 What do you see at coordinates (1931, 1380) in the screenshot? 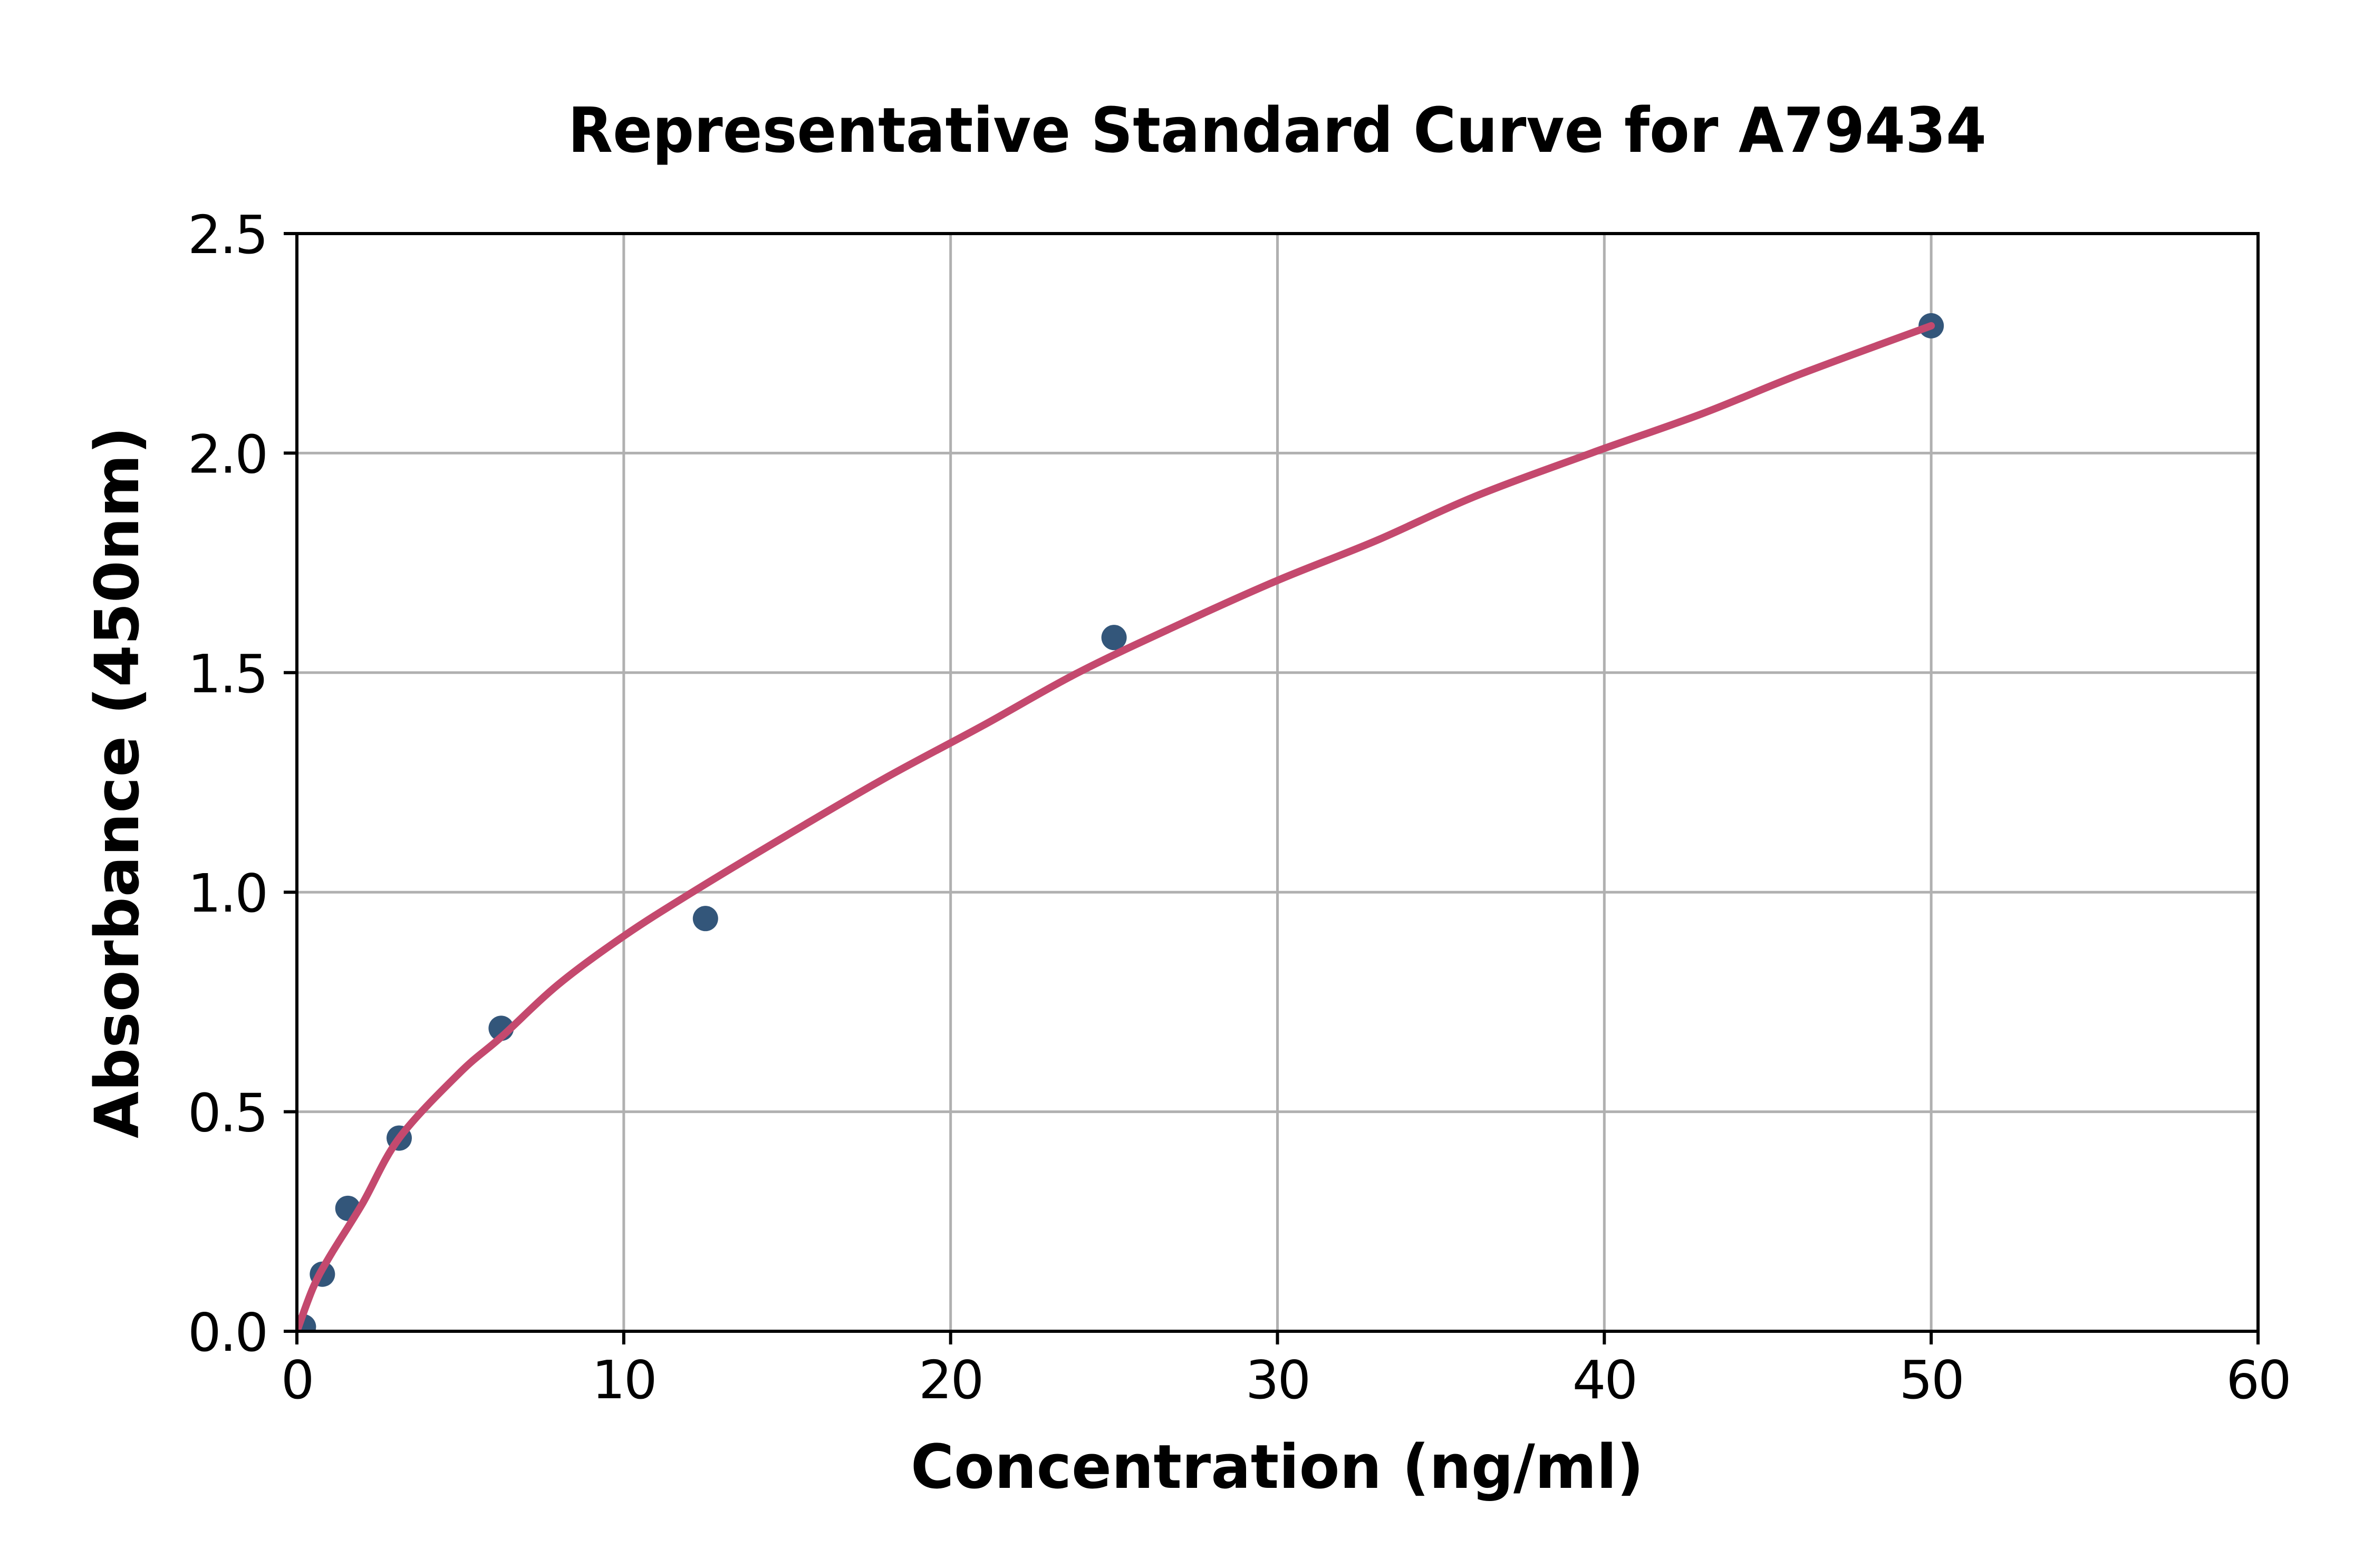
I see `x-tick-label: 50` at bounding box center [1931, 1380].